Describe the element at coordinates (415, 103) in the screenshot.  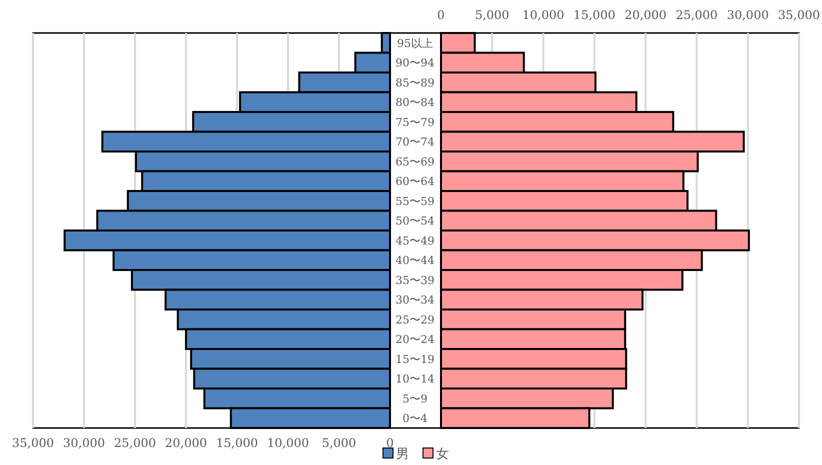
I see `y-tick-label: 80〜84` at that location.